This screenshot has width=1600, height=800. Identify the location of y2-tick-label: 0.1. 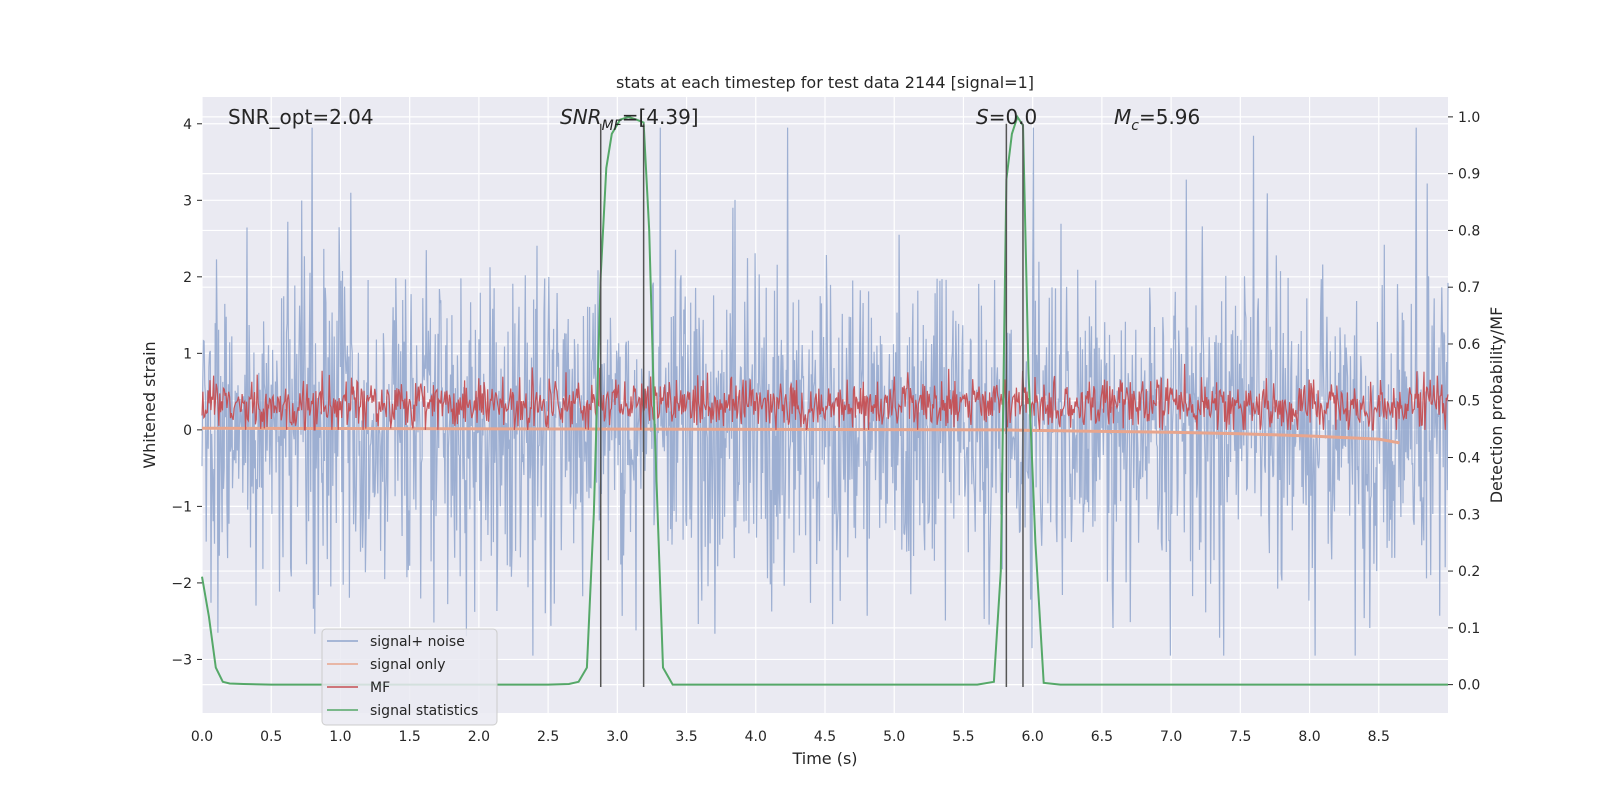
(1469, 629).